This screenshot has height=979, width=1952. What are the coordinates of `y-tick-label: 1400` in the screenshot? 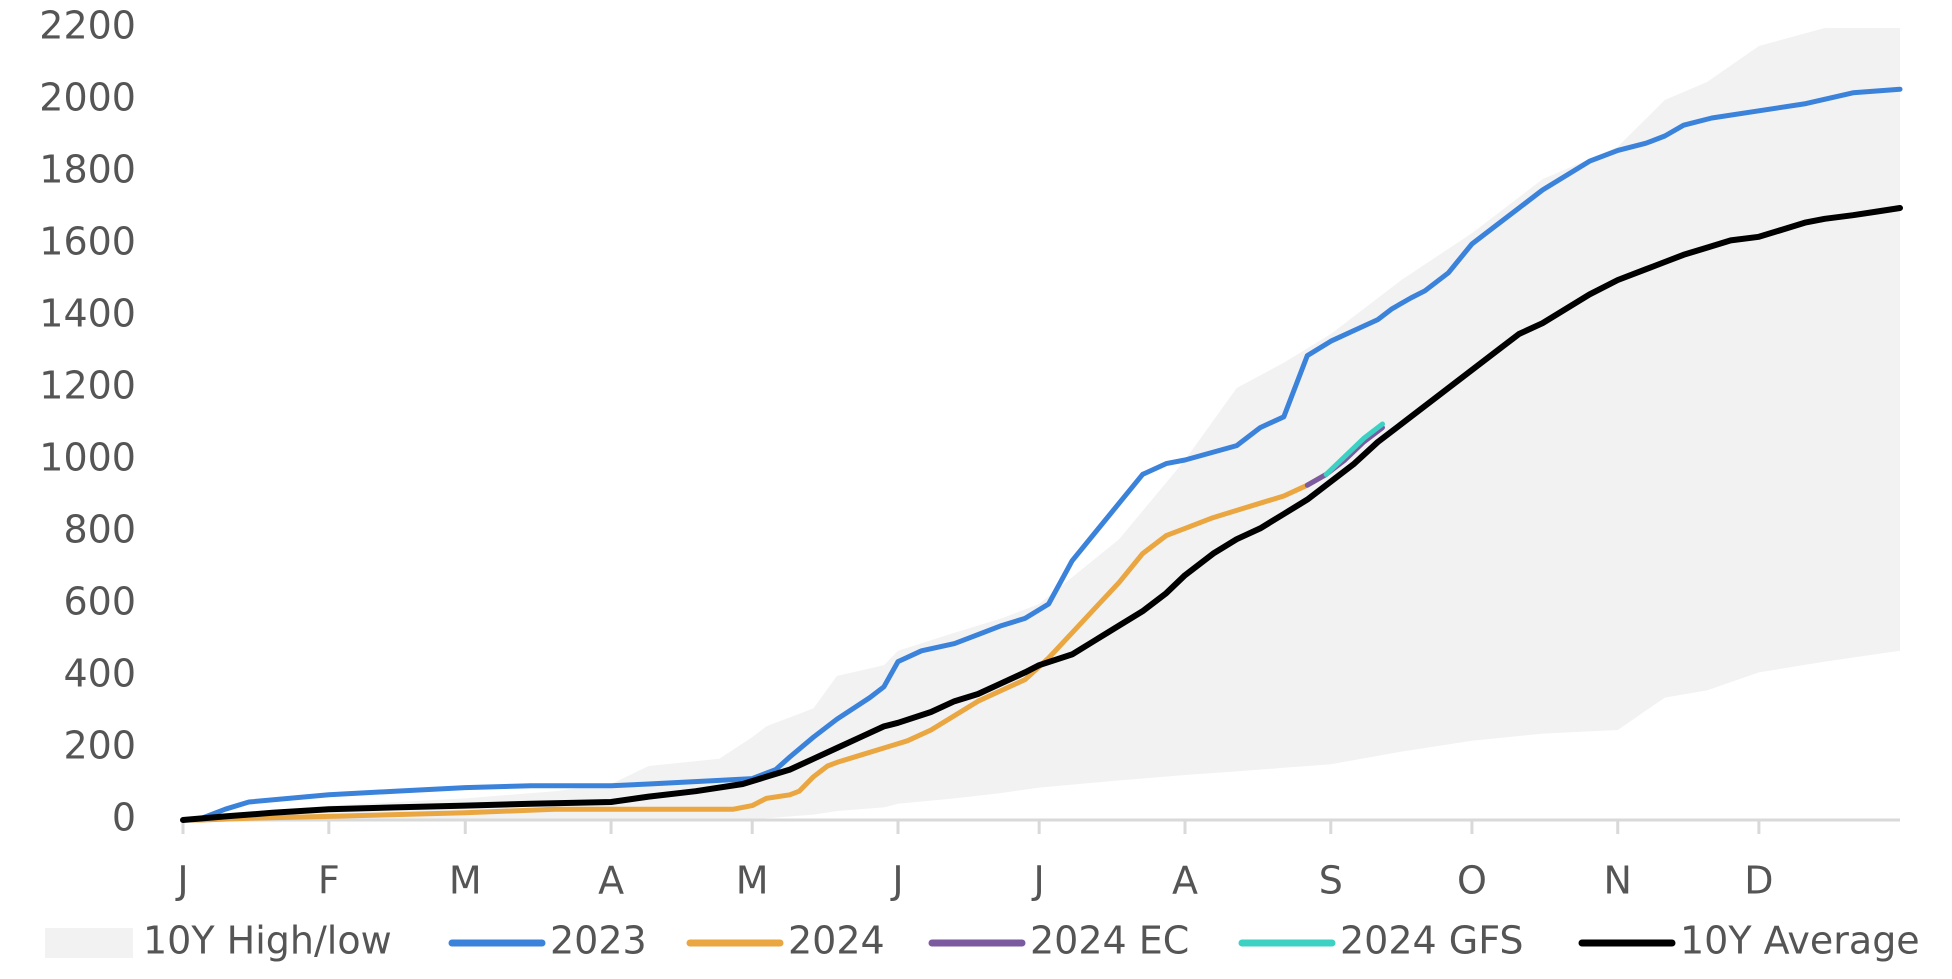 It's located at (87, 314).